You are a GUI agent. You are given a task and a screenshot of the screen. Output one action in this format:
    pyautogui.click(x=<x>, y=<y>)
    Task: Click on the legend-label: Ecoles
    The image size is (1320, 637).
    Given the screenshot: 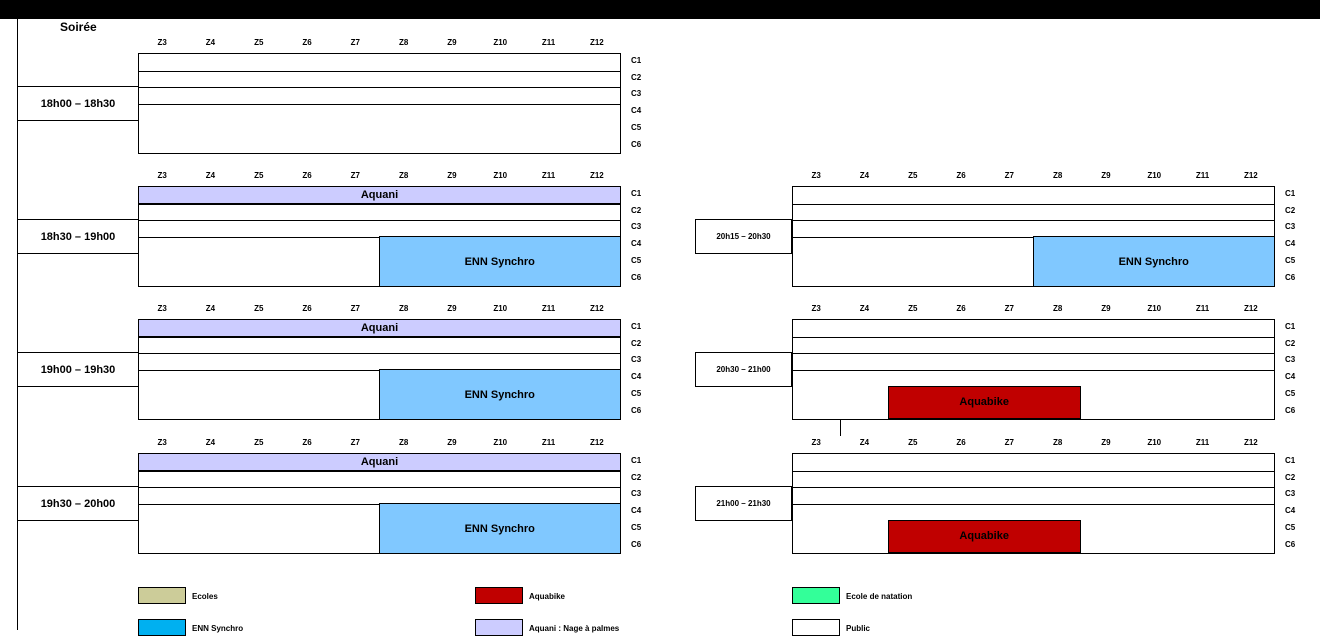 What is the action you would take?
    pyautogui.click(x=205, y=596)
    